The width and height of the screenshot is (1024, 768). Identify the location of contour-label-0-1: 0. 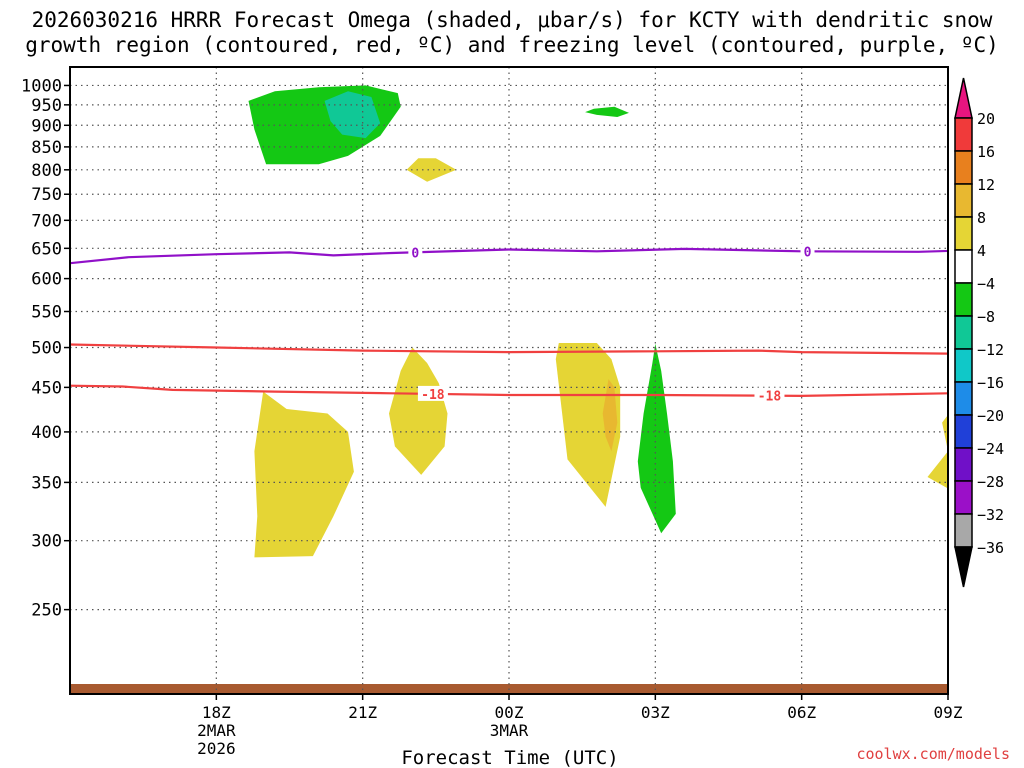
(415, 253).